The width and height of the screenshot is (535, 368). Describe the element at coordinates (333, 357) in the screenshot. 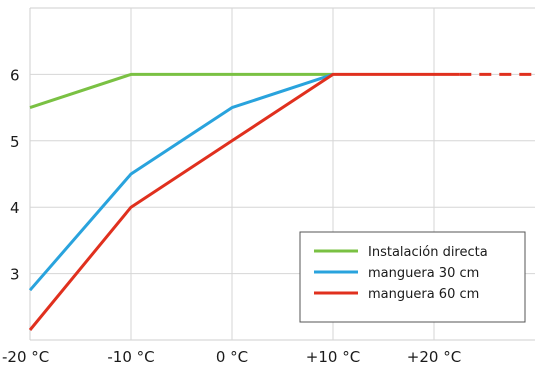

I see `x-tick-label: +10 °C` at that location.